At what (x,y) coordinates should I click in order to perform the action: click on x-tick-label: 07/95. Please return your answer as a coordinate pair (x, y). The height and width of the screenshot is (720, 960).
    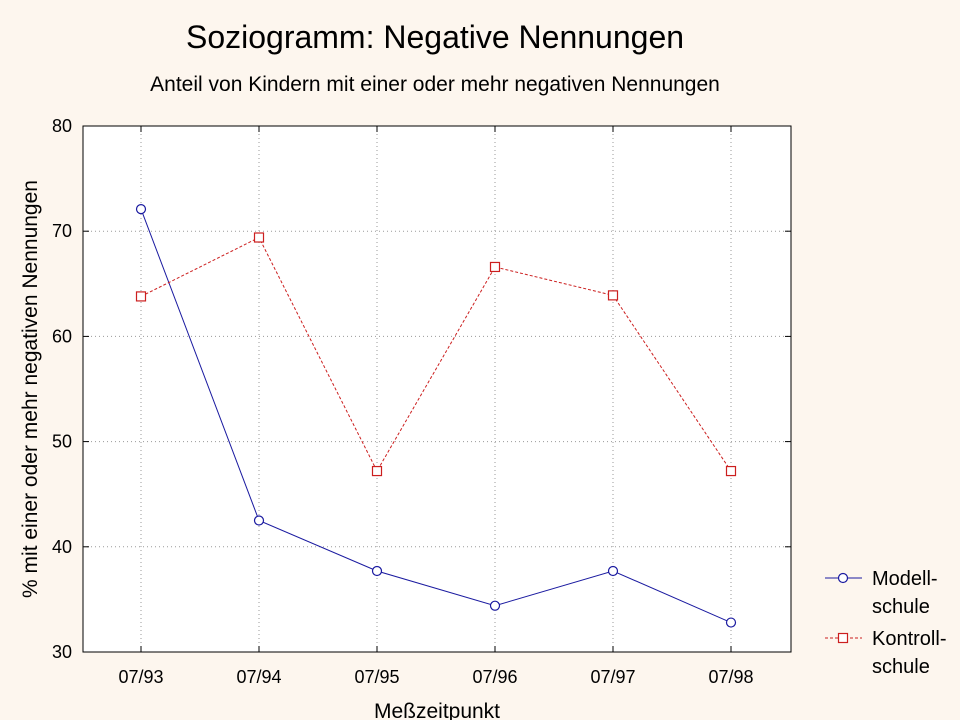
    Looking at the image, I should click on (376, 677).